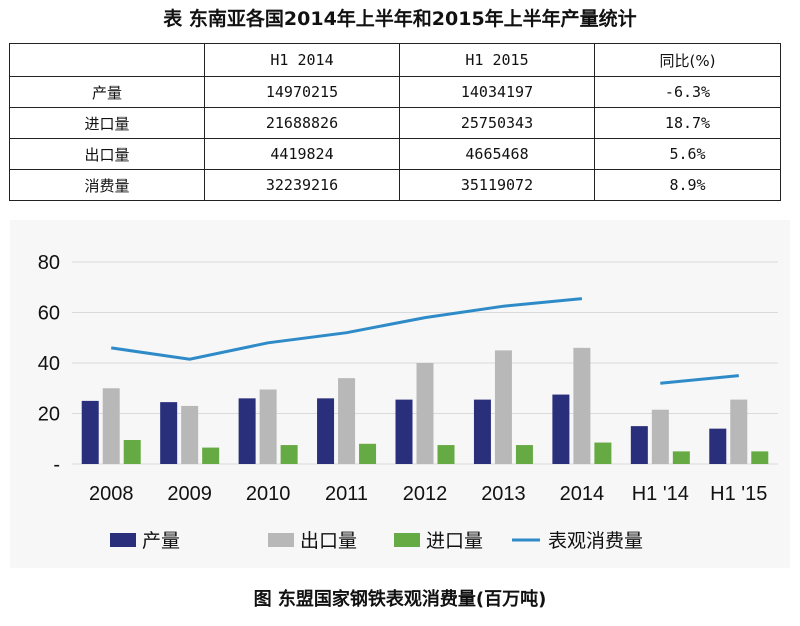 This screenshot has width=800, height=626. I want to click on row-name: 消费量, so click(107, 185).